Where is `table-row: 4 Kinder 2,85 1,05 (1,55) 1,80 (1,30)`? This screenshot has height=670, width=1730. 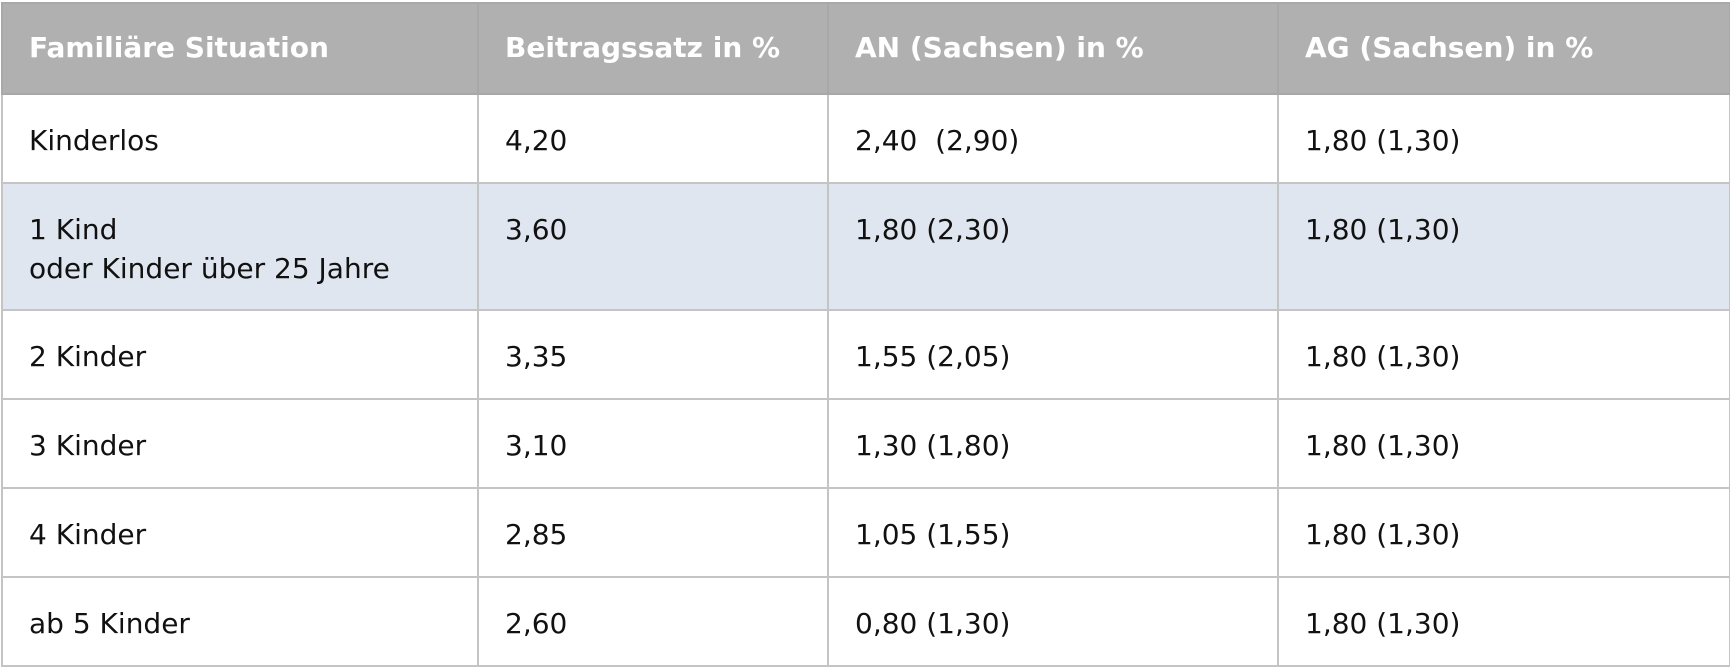 table-row: 4 Kinder 2,85 1,05 (1,55) 1,80 (1,30) is located at coordinates (865, 532).